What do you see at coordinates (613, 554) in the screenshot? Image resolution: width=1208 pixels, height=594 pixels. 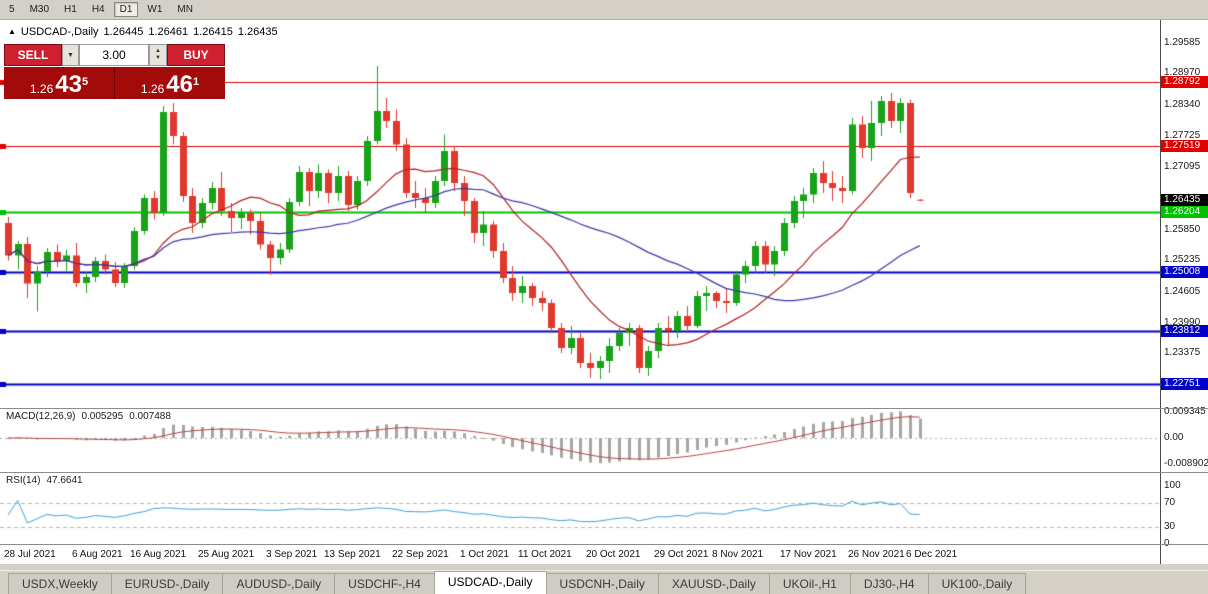 I see `date-label: 20 Oct 2021` at bounding box center [613, 554].